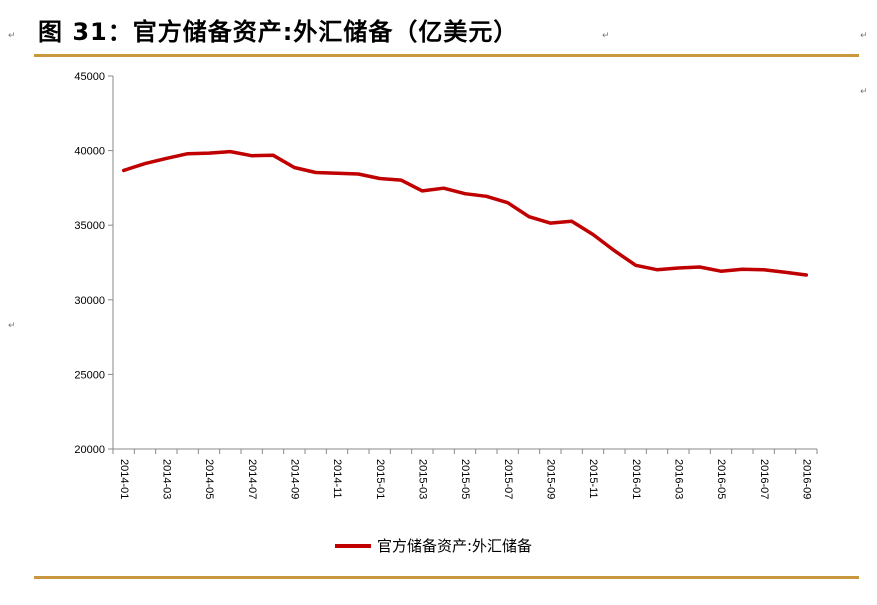 The height and width of the screenshot is (605, 877). I want to click on x-tick-label: 2016-09, so click(806, 479).